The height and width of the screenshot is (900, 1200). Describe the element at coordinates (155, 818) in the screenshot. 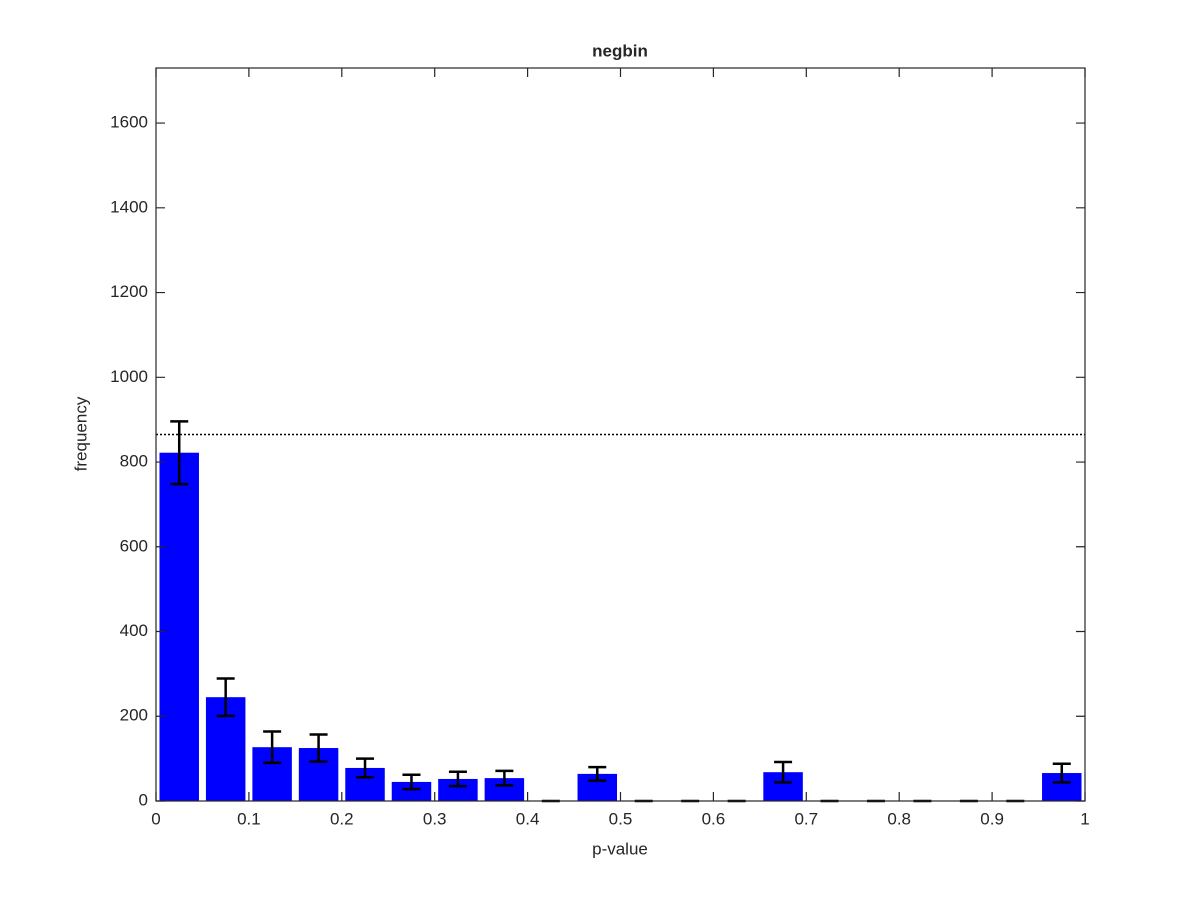

I see `x-tick-label: 0` at that location.